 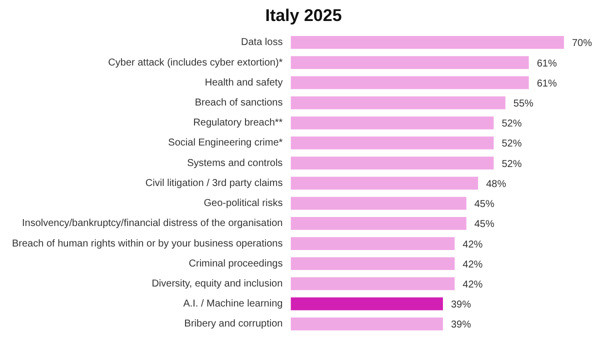 What do you see at coordinates (523, 104) in the screenshot?
I see `data-label: 55%` at bounding box center [523, 104].